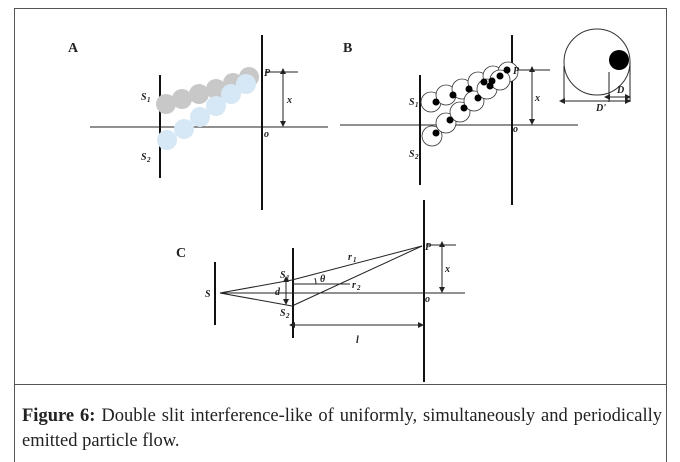  Describe the element at coordinates (350, 257) in the screenshot. I see `label-r1: r` at that location.